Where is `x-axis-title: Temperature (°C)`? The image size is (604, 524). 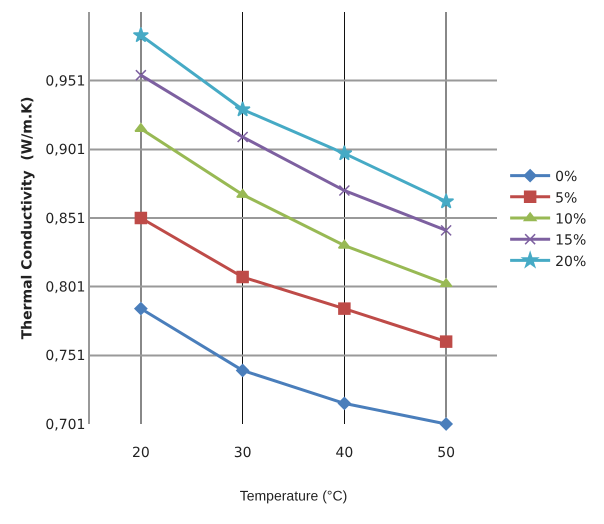
x-axis-title: Temperature (°C) is located at coordinates (294, 495).